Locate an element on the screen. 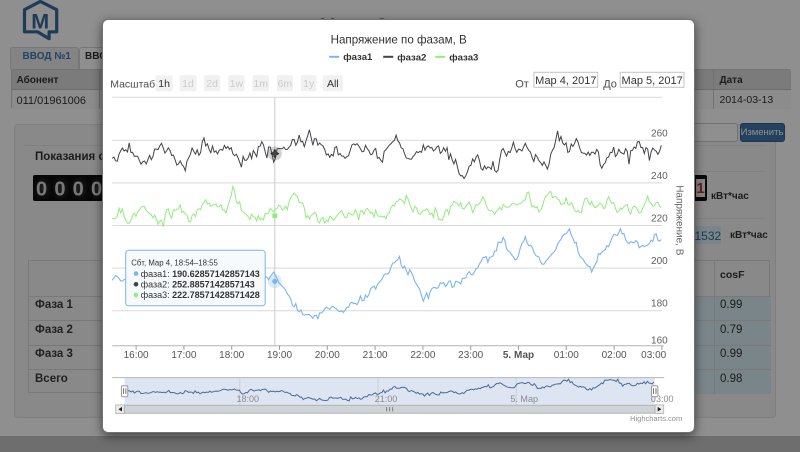 This screenshot has height=452, width=800. svg-text: Highcharts.com is located at coordinates (656, 418).